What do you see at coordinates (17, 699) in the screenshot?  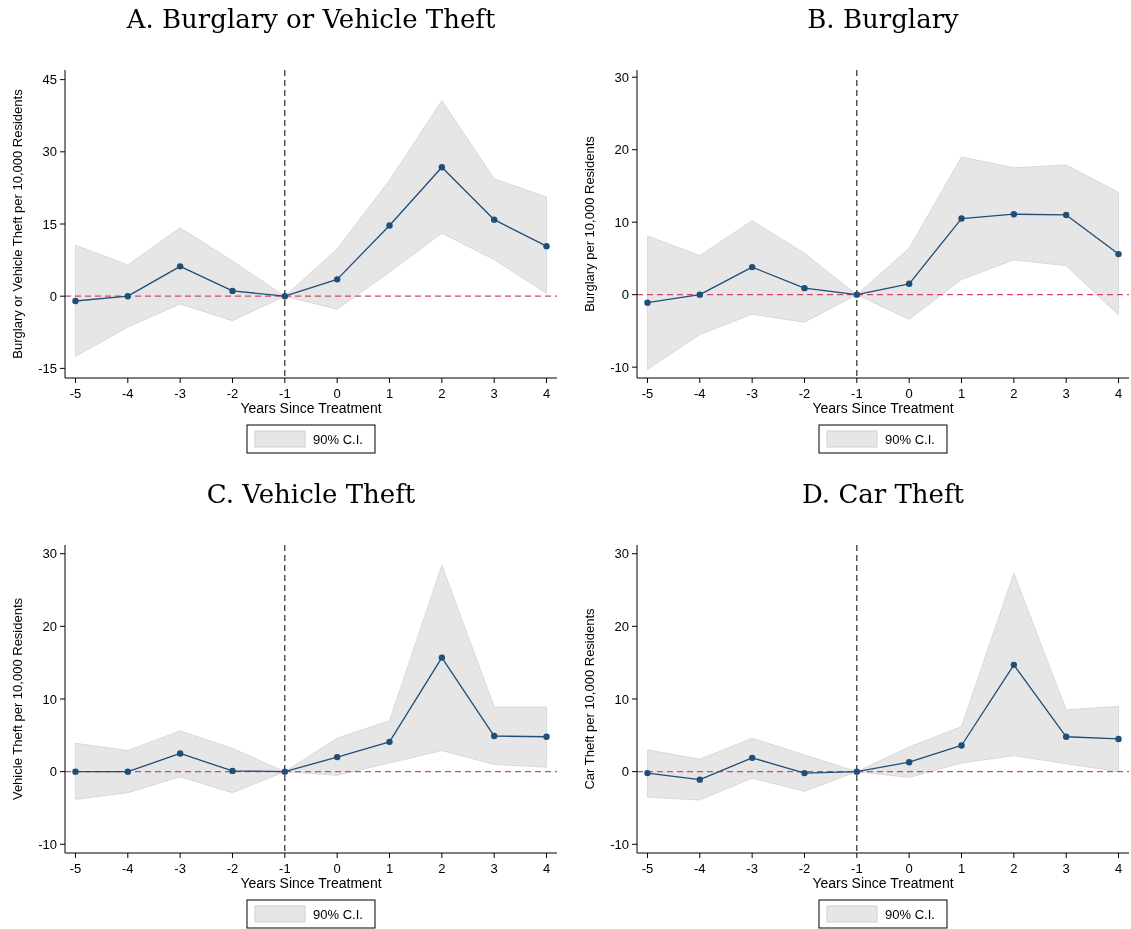 I see `y-axis-title: Vehicle Theft per 10,000 Residents` at bounding box center [17, 699].